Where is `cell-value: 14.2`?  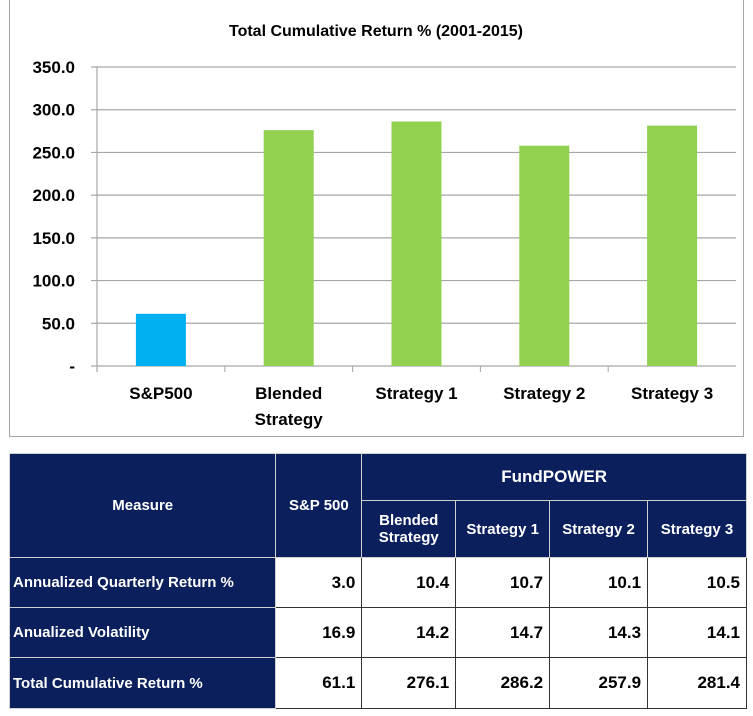
cell-value: 14.2 is located at coordinates (409, 632).